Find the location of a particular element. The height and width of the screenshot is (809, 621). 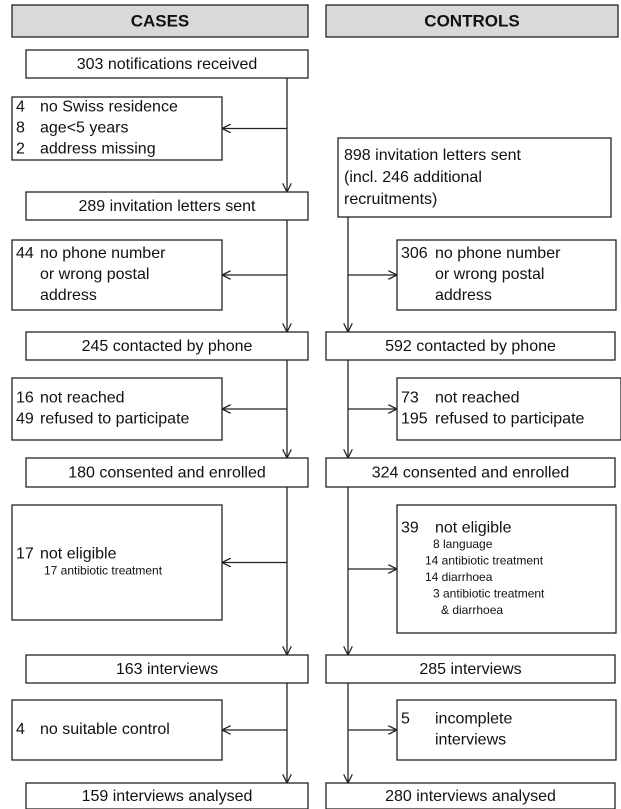

controls-header-box is located at coordinates (472, 21).